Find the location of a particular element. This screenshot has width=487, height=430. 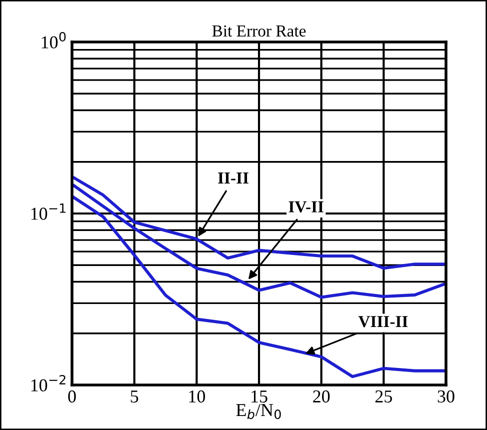

x-tick-label: 0 is located at coordinates (72, 396).